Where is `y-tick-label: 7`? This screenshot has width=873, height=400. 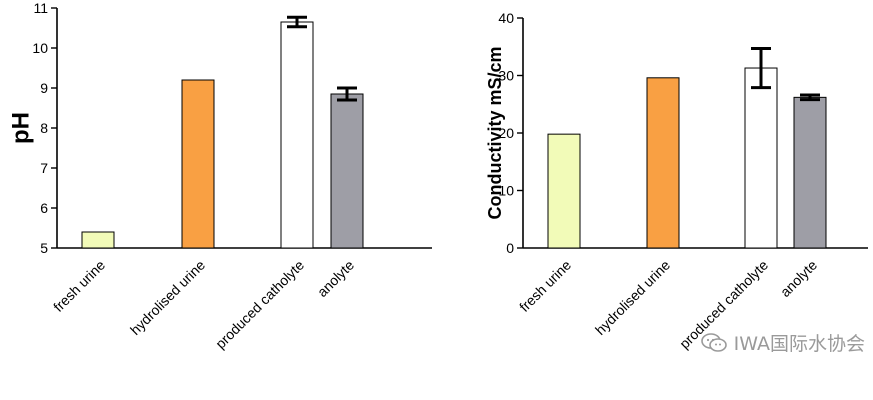
y-tick-label: 7 is located at coordinates (44, 168).